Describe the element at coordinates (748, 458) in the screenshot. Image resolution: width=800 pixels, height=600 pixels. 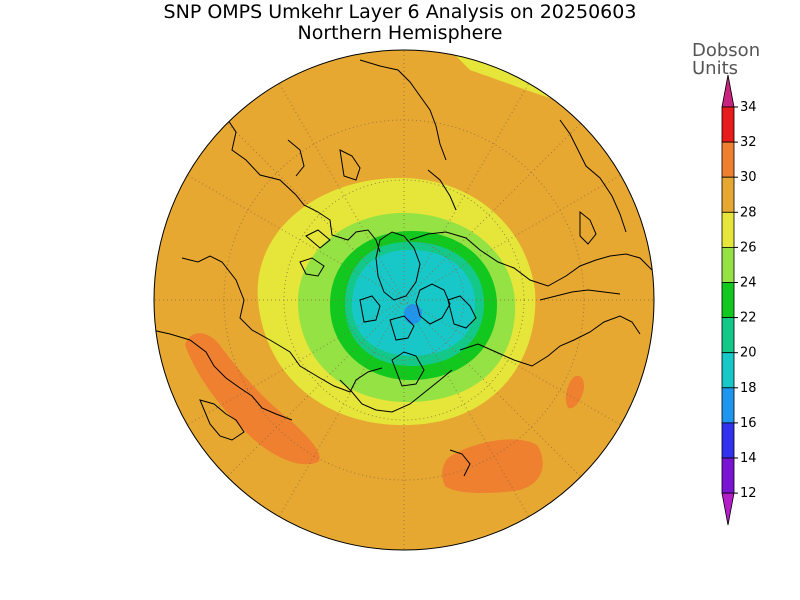
I see `colorbar-tick-label: 14` at that location.